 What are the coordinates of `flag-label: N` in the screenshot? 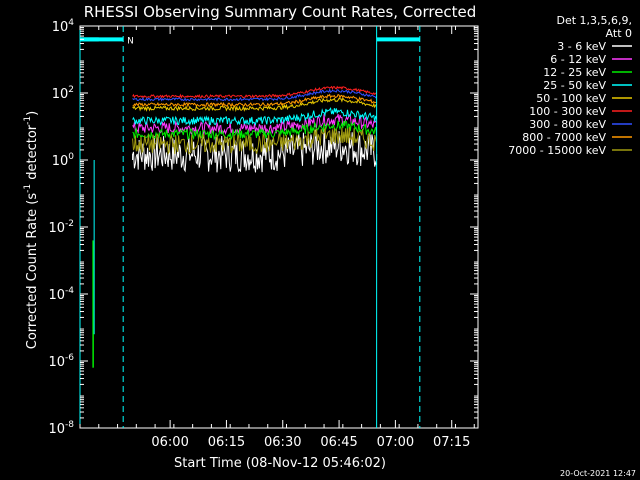 It's located at (130, 41).